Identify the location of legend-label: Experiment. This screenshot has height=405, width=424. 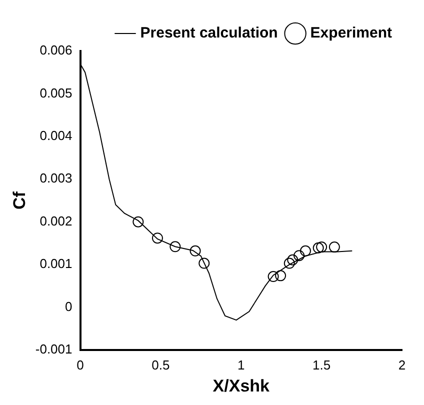
(351, 33).